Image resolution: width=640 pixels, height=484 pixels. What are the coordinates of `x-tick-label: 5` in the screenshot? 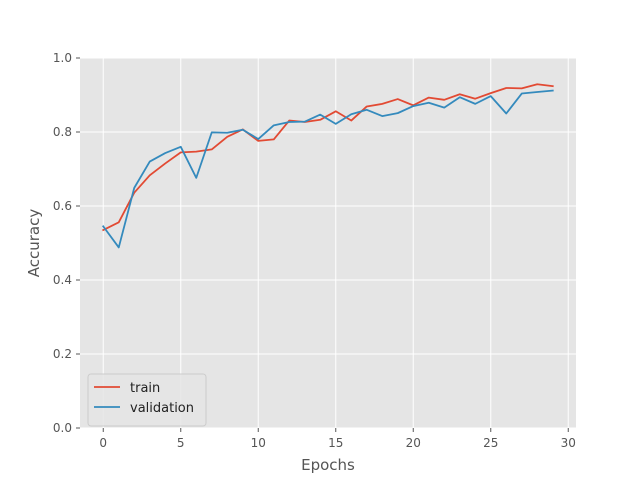 It's located at (181, 443).